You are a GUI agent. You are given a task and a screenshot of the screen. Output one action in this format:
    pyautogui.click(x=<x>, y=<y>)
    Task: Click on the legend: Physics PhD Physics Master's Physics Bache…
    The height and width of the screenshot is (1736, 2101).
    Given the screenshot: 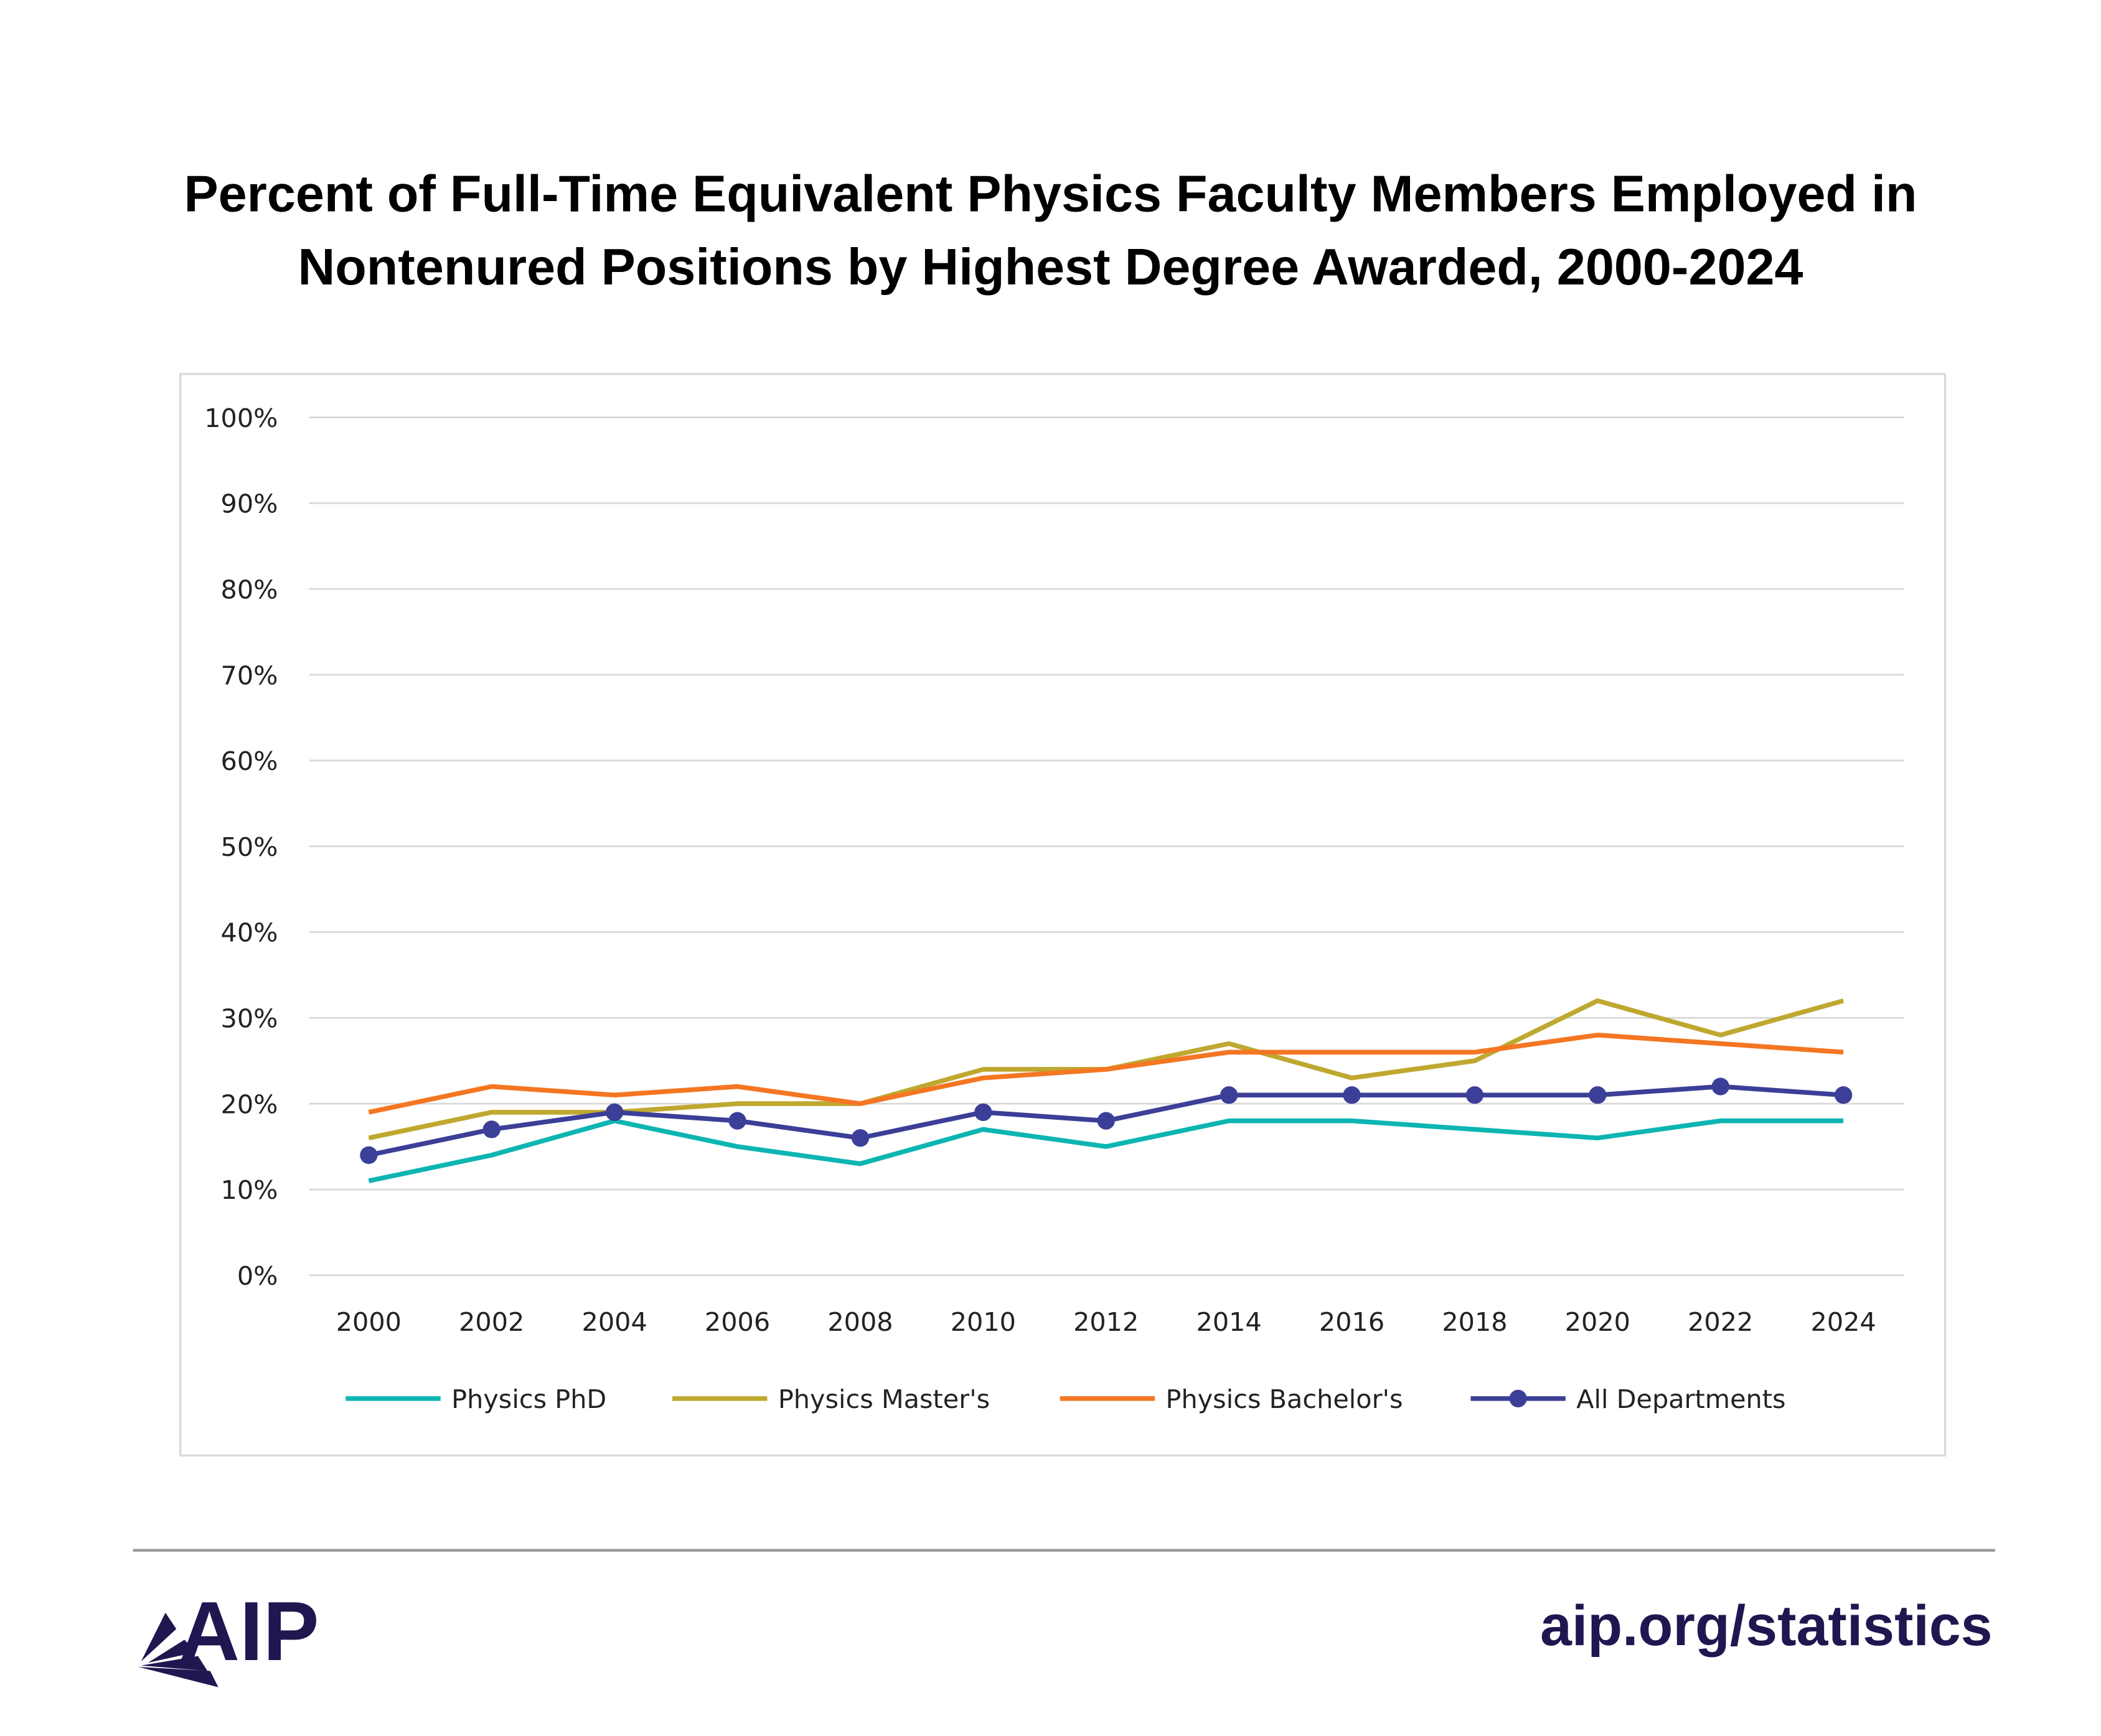 What is the action you would take?
    pyautogui.click(x=1065, y=1399)
    